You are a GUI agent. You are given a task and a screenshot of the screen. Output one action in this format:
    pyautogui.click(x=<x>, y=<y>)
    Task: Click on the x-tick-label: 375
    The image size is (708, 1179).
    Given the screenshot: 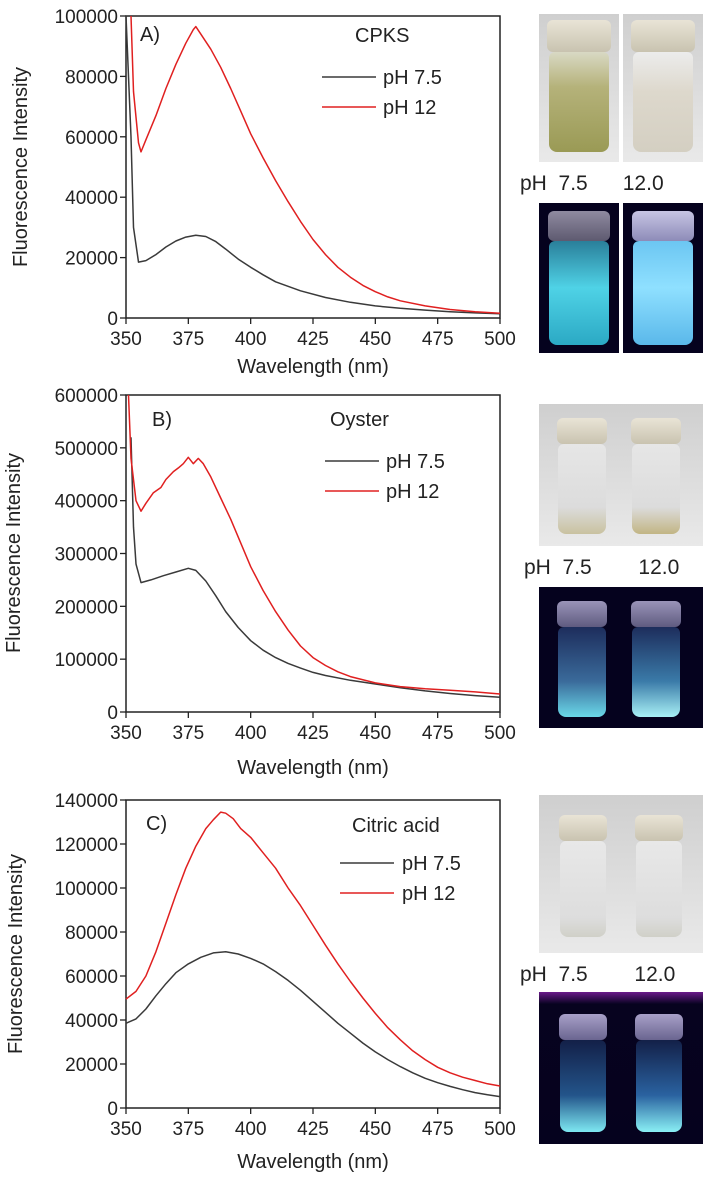 What is the action you would take?
    pyautogui.click(x=188, y=733)
    